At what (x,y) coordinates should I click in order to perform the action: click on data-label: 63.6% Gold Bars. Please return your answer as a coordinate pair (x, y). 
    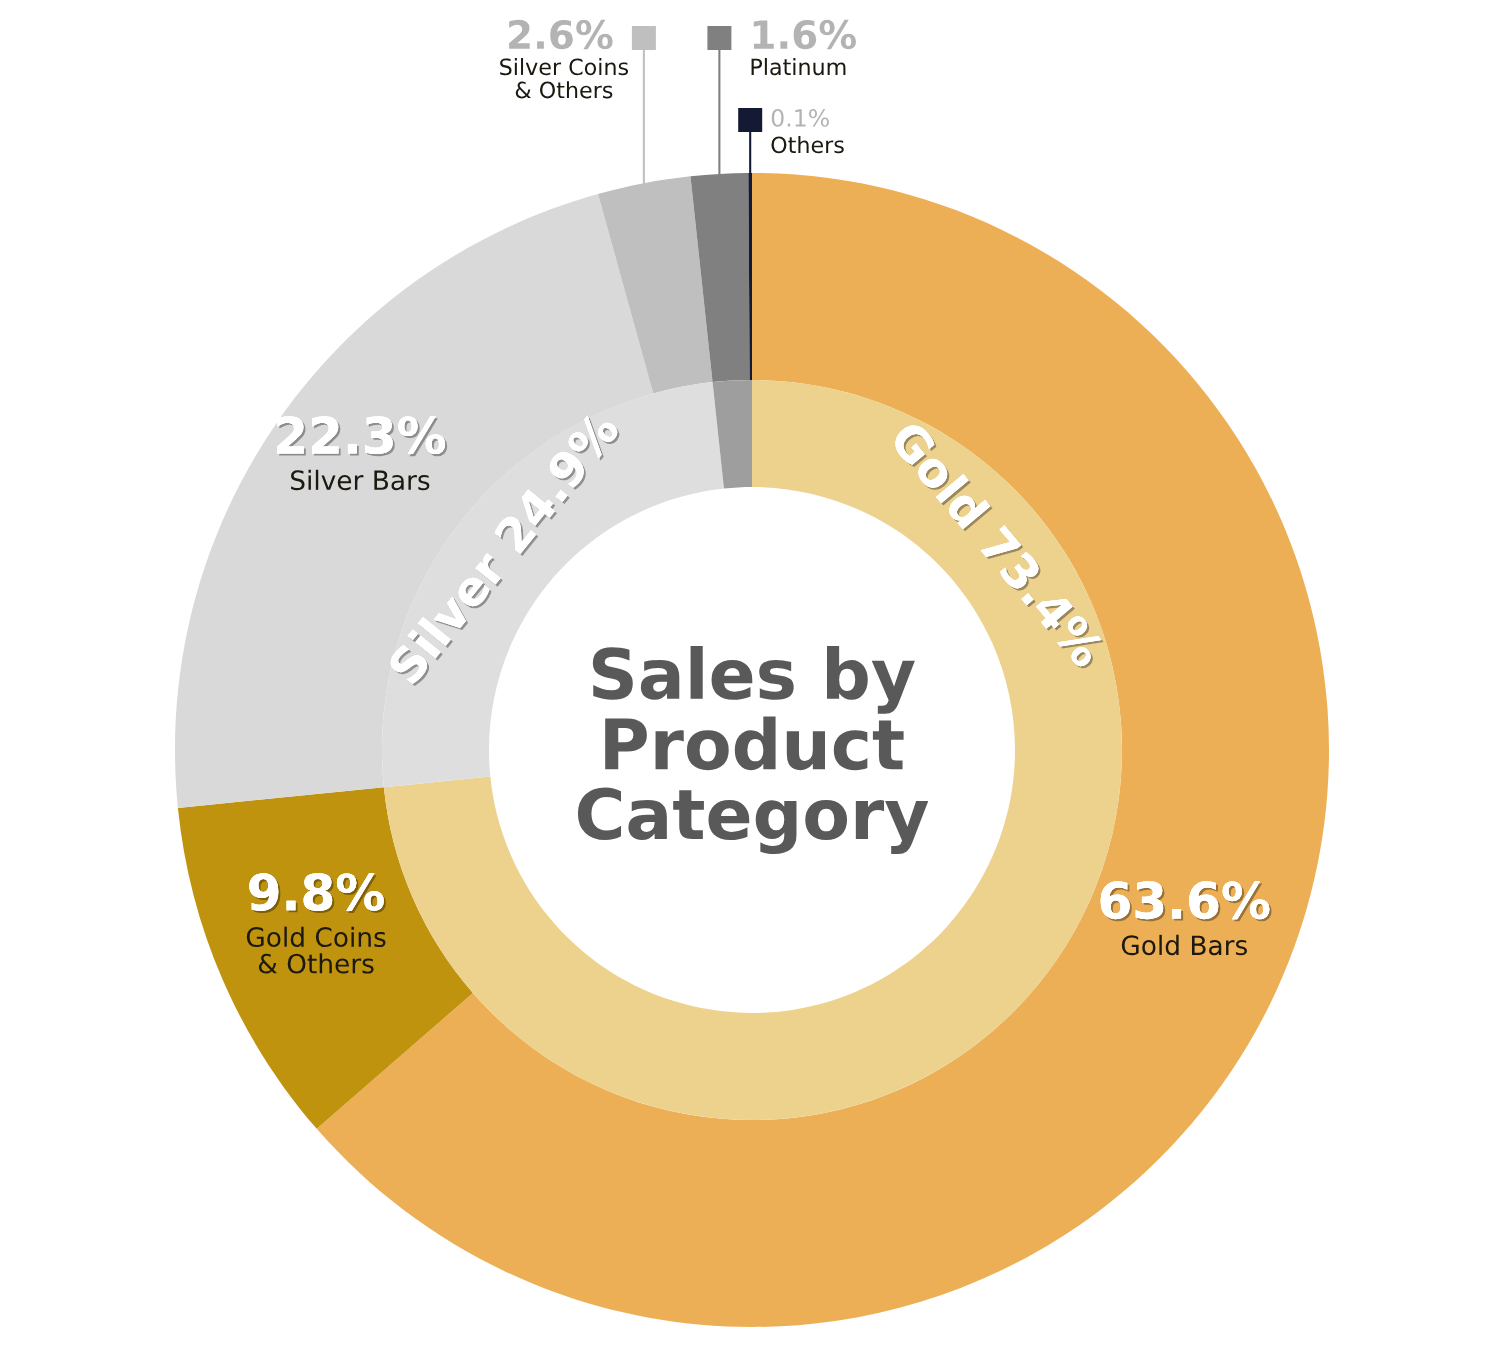
    Looking at the image, I should click on (1186, 918).